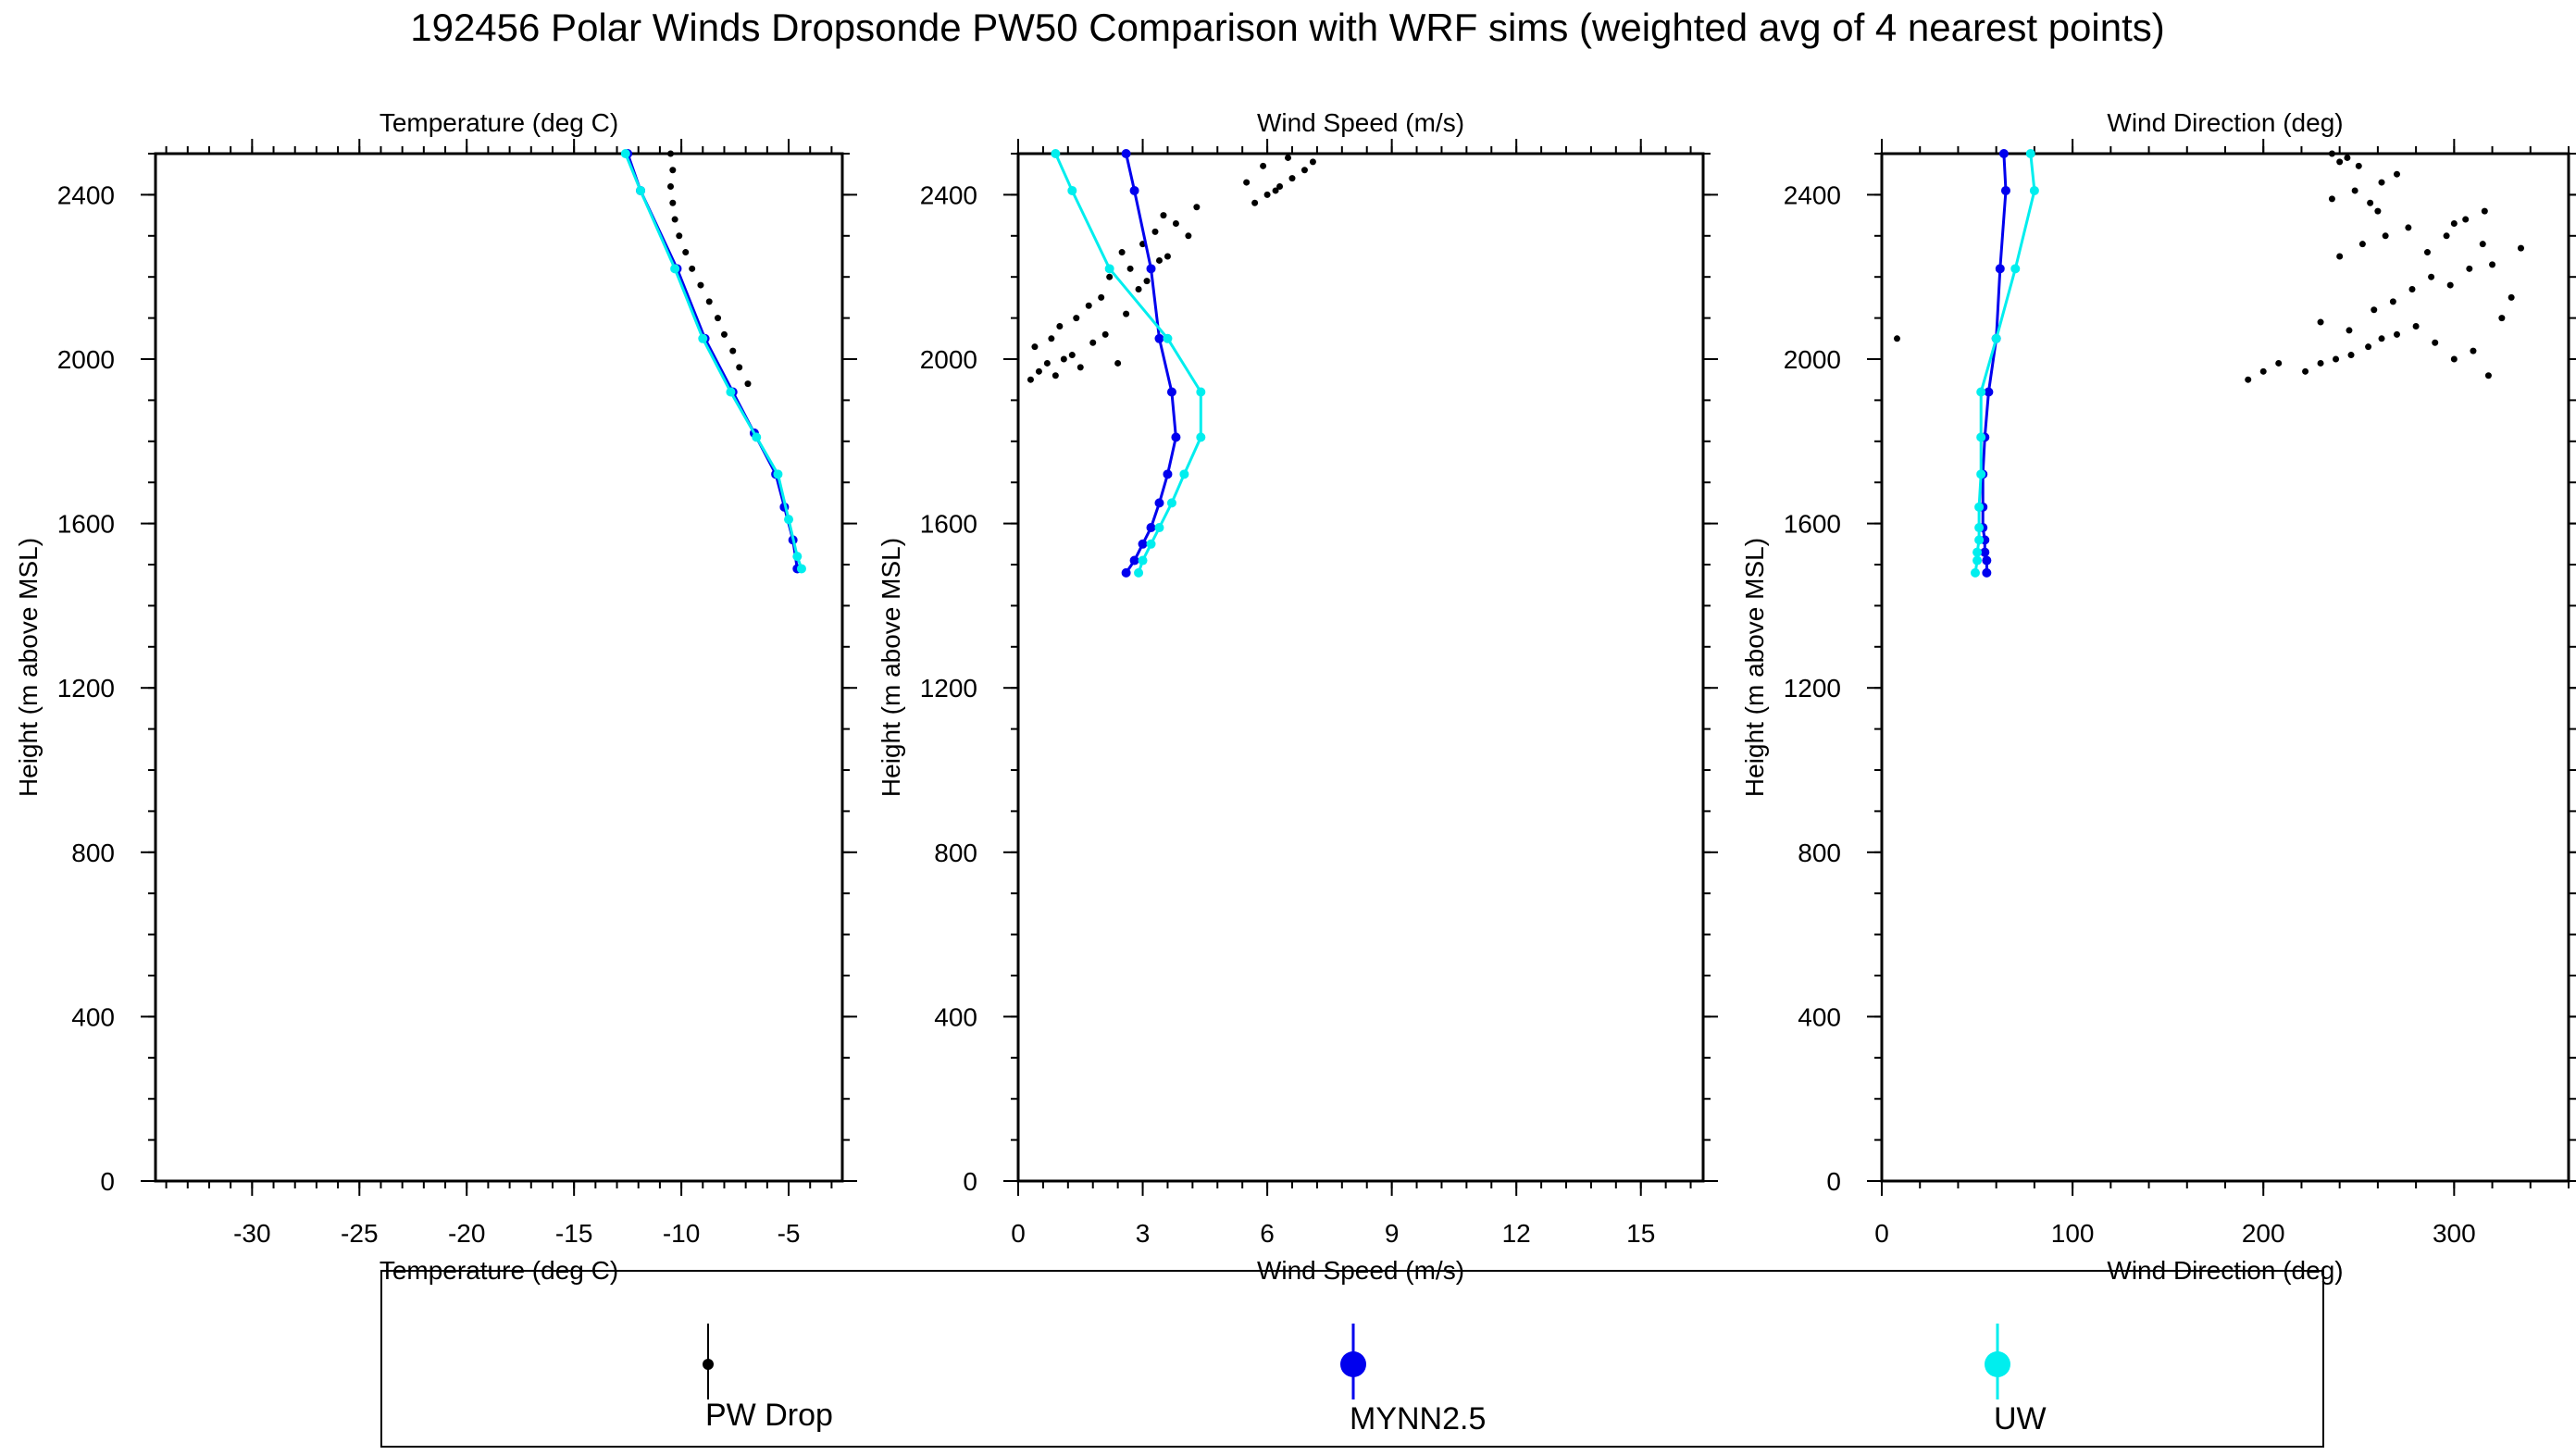 Image resolution: width=2576 pixels, height=1455 pixels. I want to click on temperature-y-tick-label: 1600, so click(86, 524).